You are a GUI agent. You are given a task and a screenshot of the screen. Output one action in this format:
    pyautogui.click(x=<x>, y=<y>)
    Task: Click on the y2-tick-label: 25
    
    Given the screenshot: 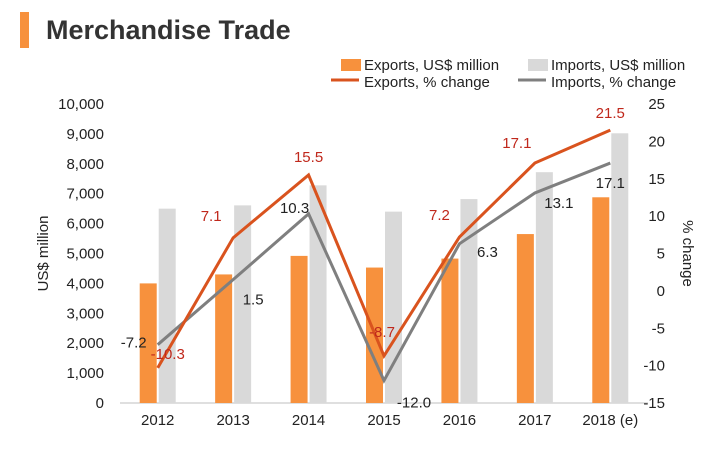 What is the action you would take?
    pyautogui.click(x=656, y=104)
    